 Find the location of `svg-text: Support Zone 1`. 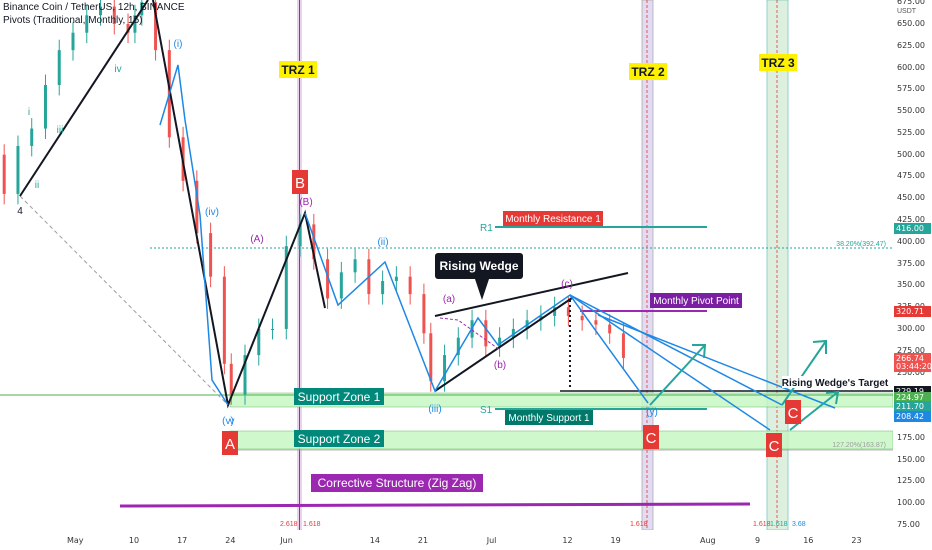

svg-text: Support Zone 1 is located at coordinates (339, 397).